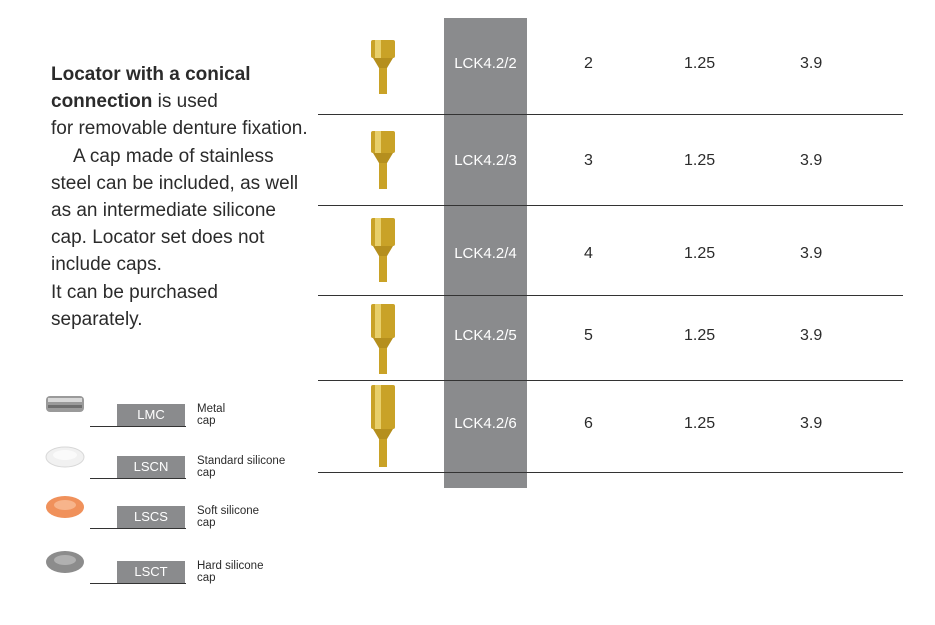 Image resolution: width=935 pixels, height=625 pixels. Describe the element at coordinates (485, 423) in the screenshot. I see `product-code: LCK4.2/6` at that location.